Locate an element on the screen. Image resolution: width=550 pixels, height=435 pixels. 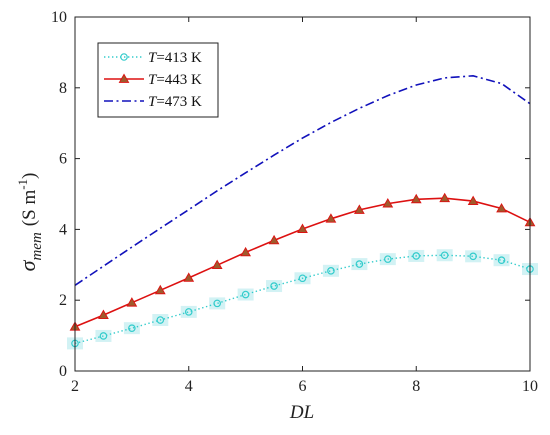
x-axis-label: DL is located at coordinates (301, 412).